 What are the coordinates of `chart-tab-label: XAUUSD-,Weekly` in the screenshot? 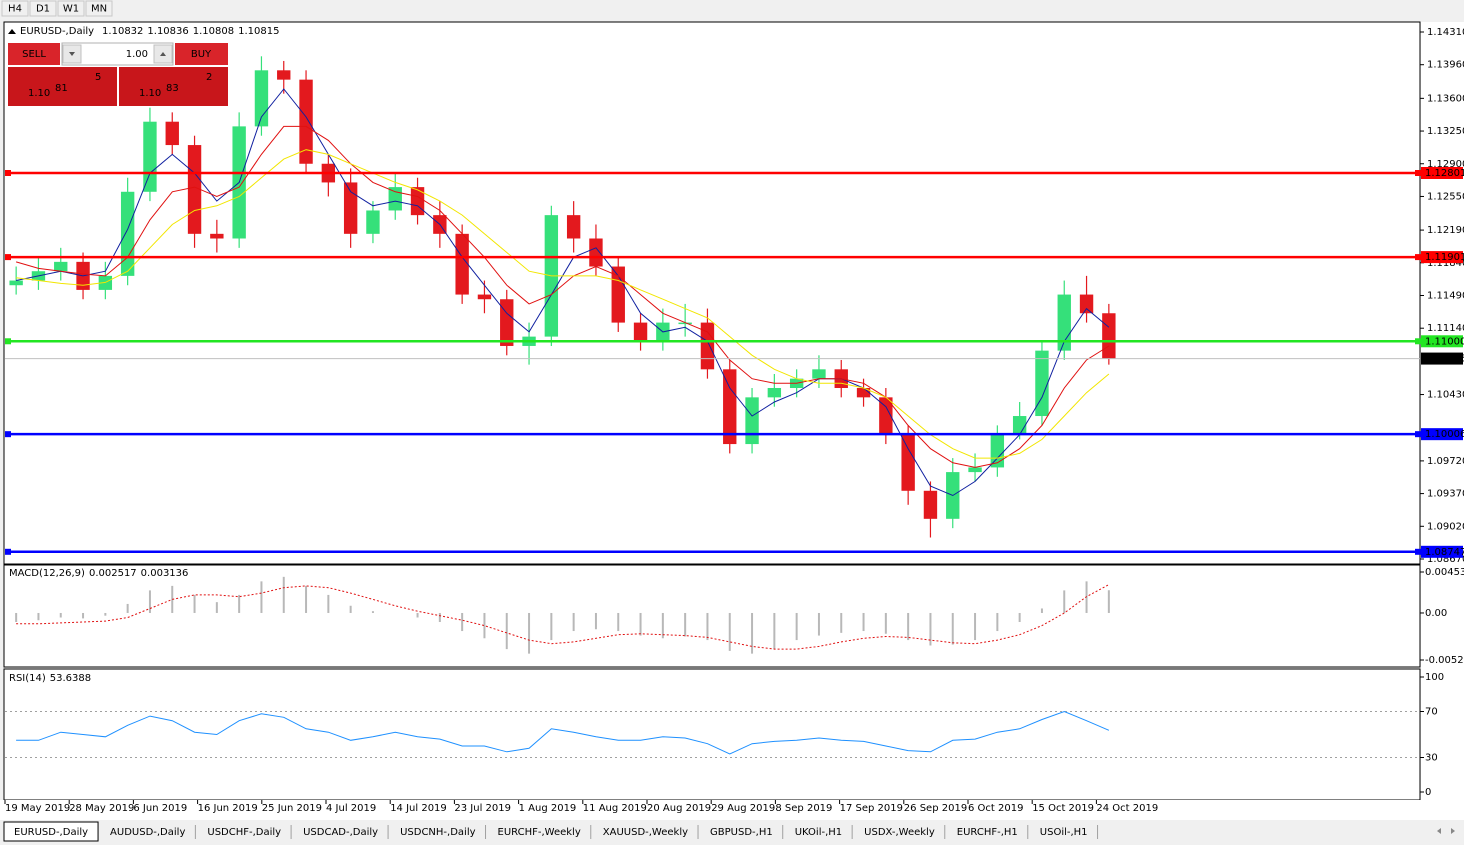 It's located at (645, 832).